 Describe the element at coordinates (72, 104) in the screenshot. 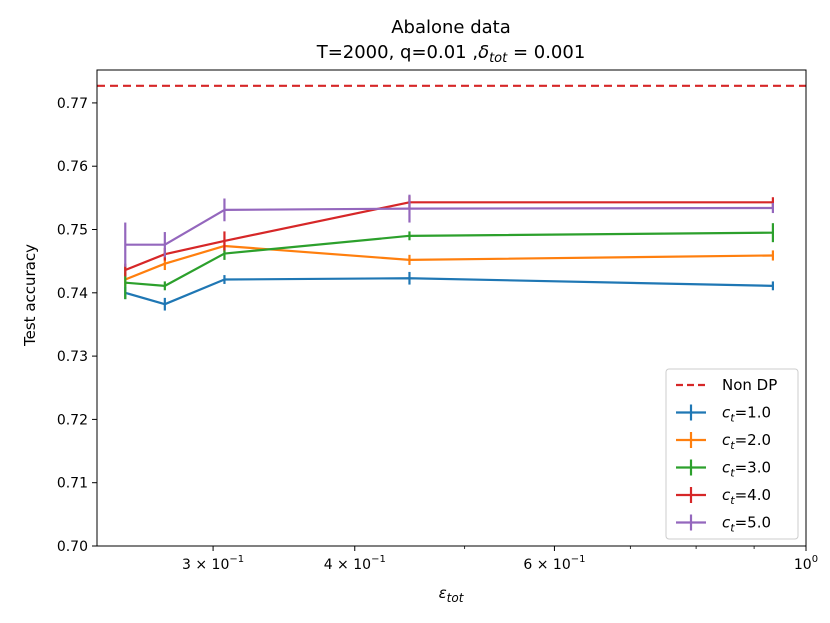

I see `y-tick-label-8: 0.77` at that location.